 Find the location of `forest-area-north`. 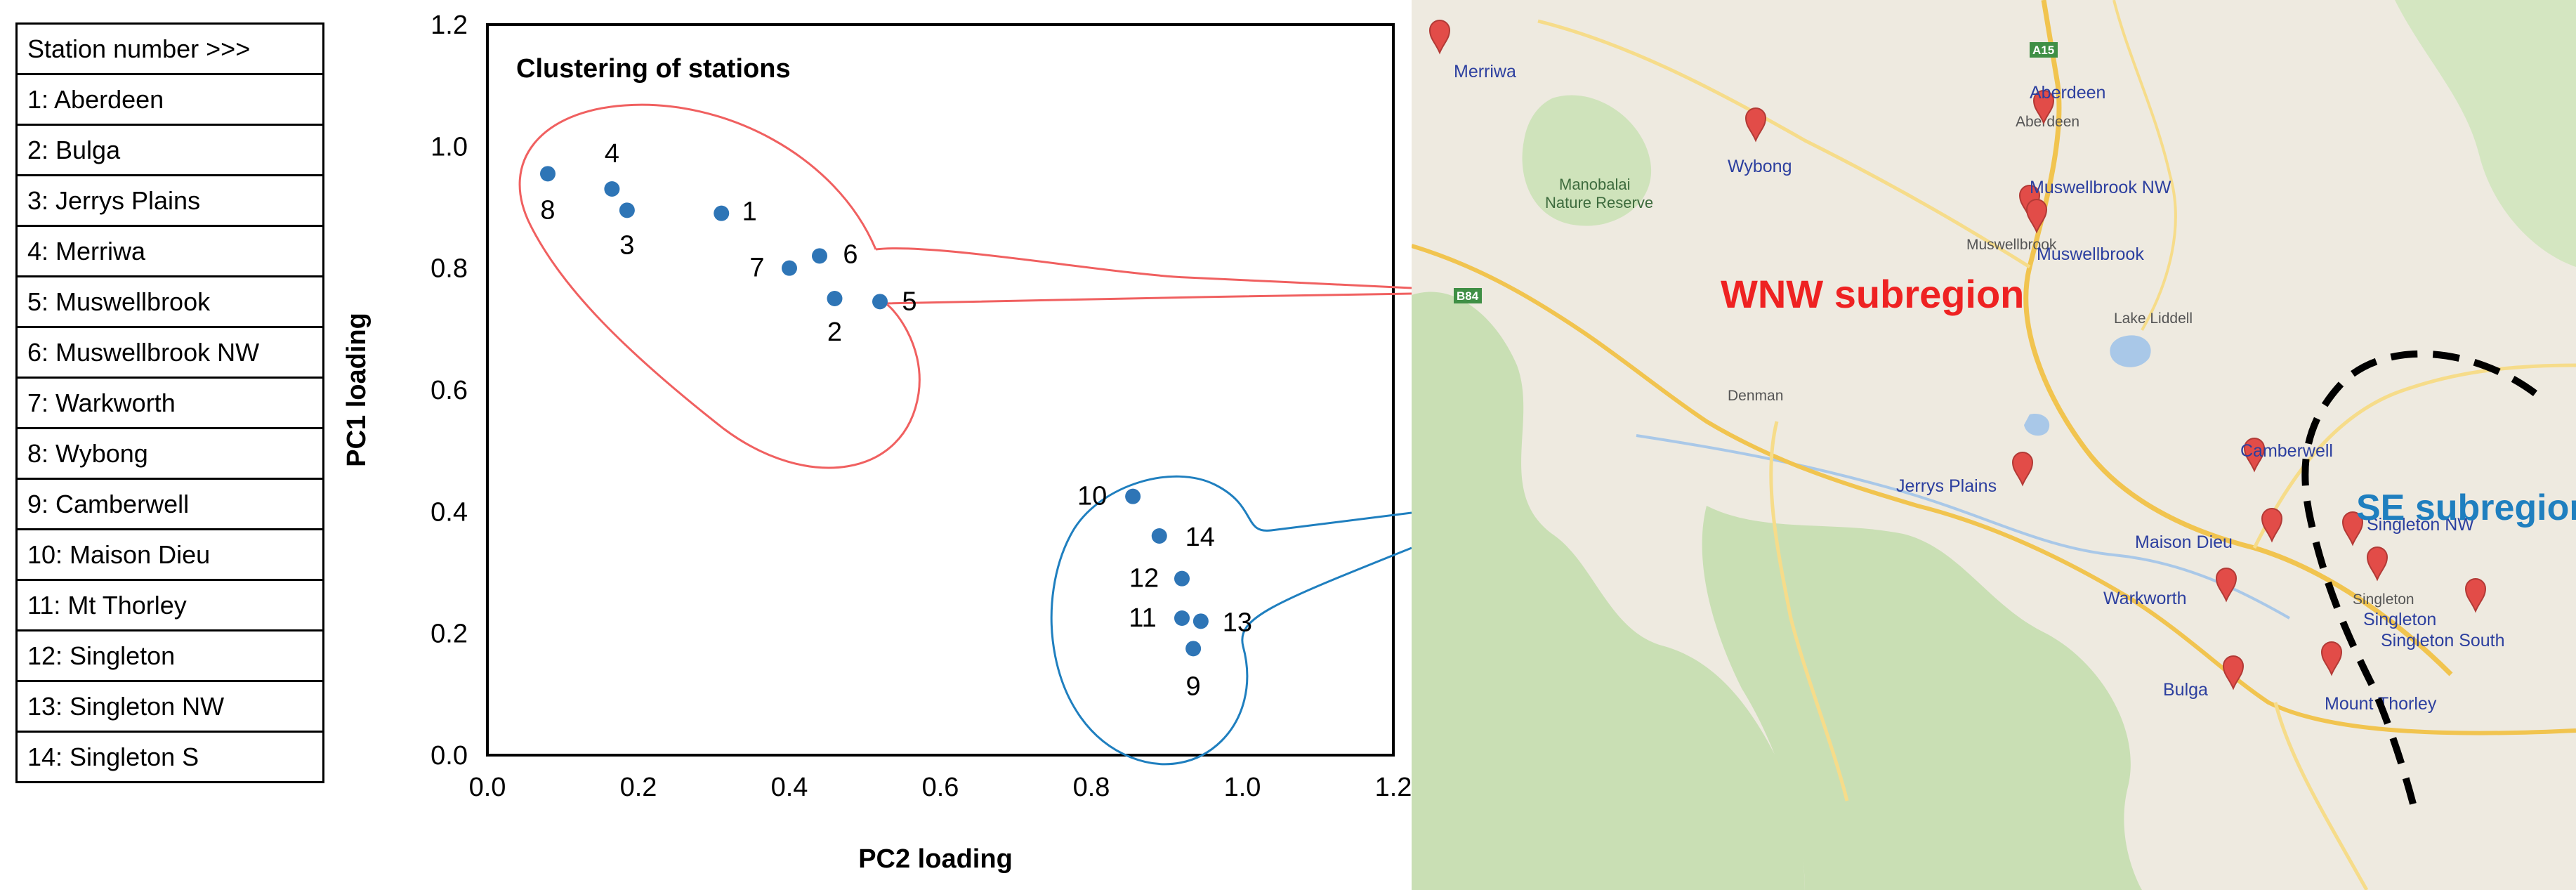

forest-area-north is located at coordinates (1587, 160).